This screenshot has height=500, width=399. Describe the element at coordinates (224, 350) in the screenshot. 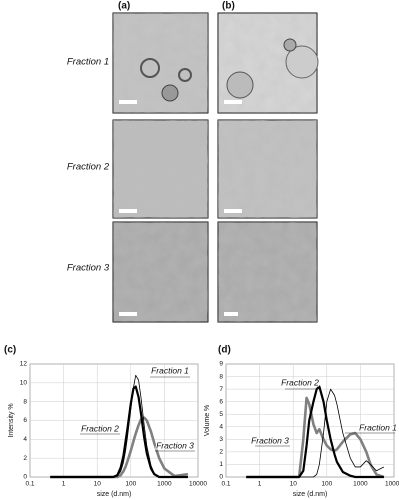

I see `panel-label: (d)` at that location.